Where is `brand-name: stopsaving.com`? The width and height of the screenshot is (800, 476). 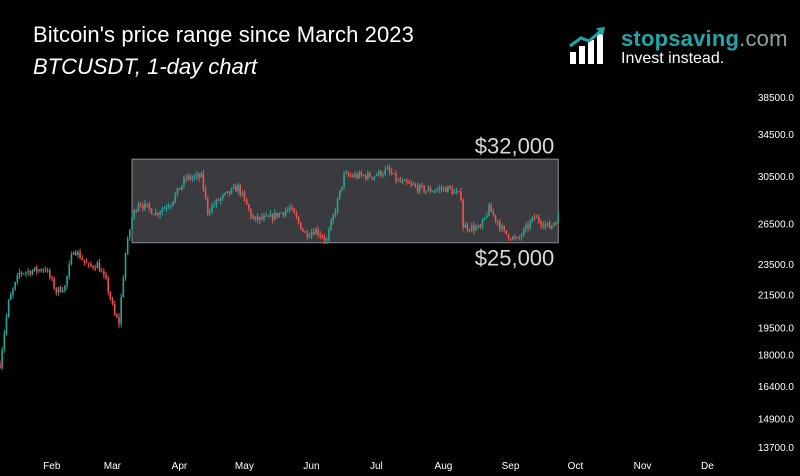
brand-name: stopsaving.com is located at coordinates (704, 39).